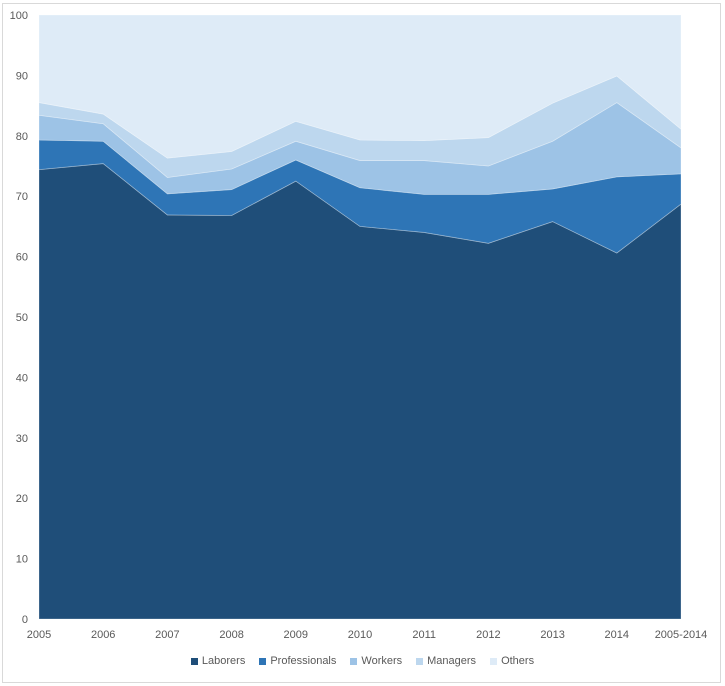  What do you see at coordinates (22, 258) in the screenshot?
I see `y-tick-label: 60` at bounding box center [22, 258].